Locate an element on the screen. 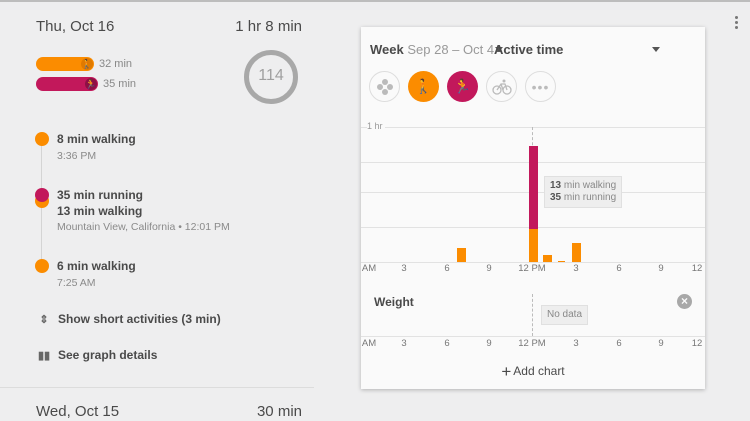  more-filter: ••• is located at coordinates (540, 86).